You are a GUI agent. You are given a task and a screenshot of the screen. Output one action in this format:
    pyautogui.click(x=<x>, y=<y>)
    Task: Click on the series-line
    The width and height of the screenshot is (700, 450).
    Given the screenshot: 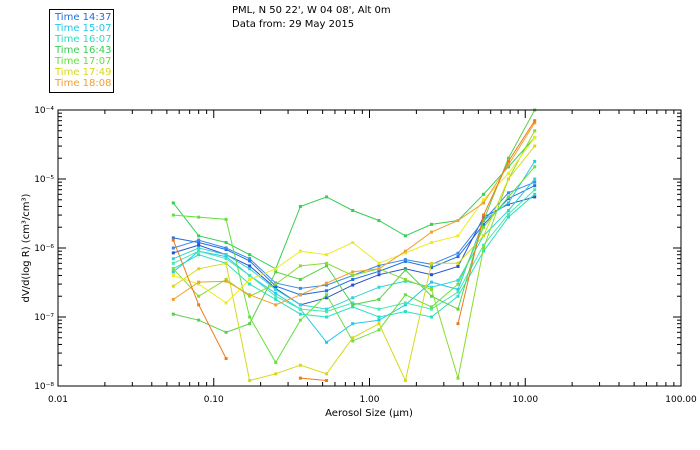 What is the action you would take?
    pyautogui.click(x=199, y=299)
    